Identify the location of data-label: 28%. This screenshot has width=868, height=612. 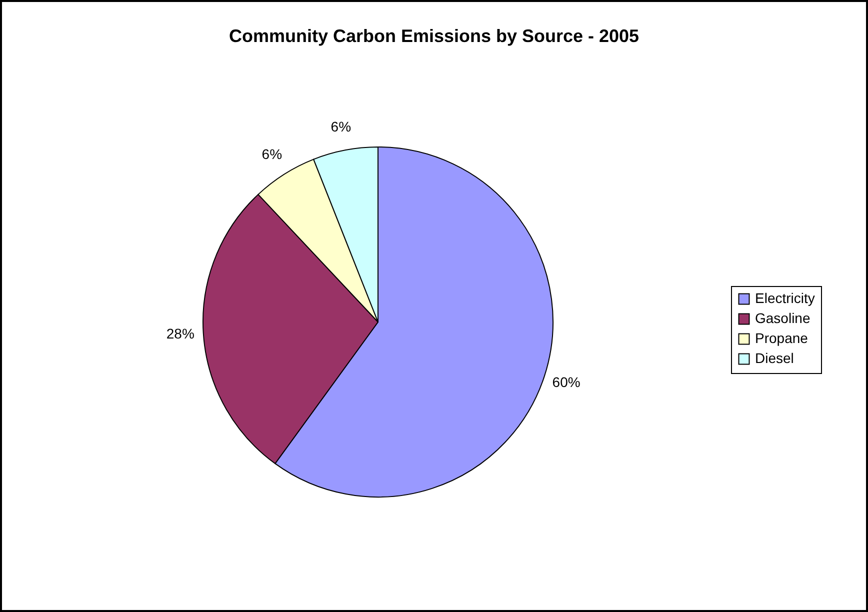
(180, 333).